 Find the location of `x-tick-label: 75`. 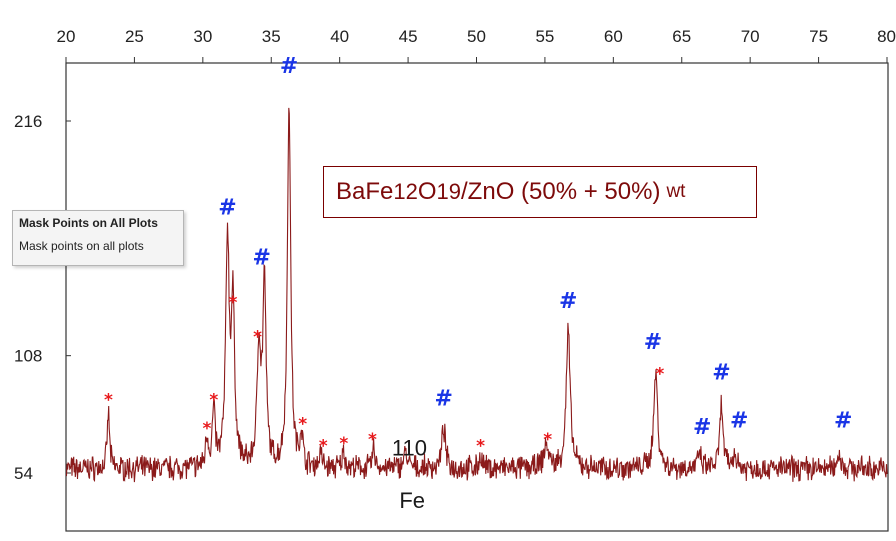

x-tick-label: 75 is located at coordinates (818, 36).